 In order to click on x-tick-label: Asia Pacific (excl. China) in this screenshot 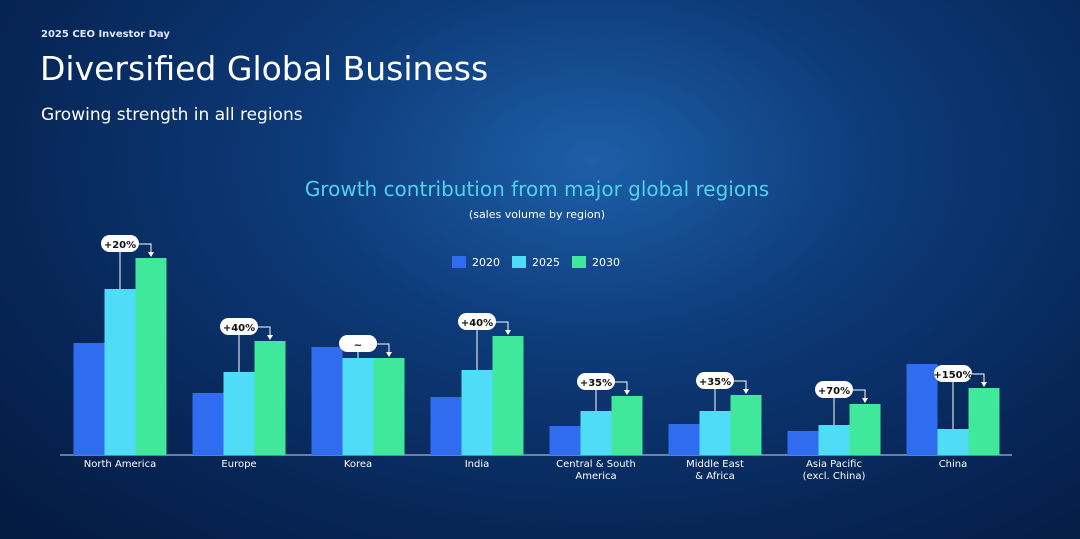, I will do `click(834, 470)`.